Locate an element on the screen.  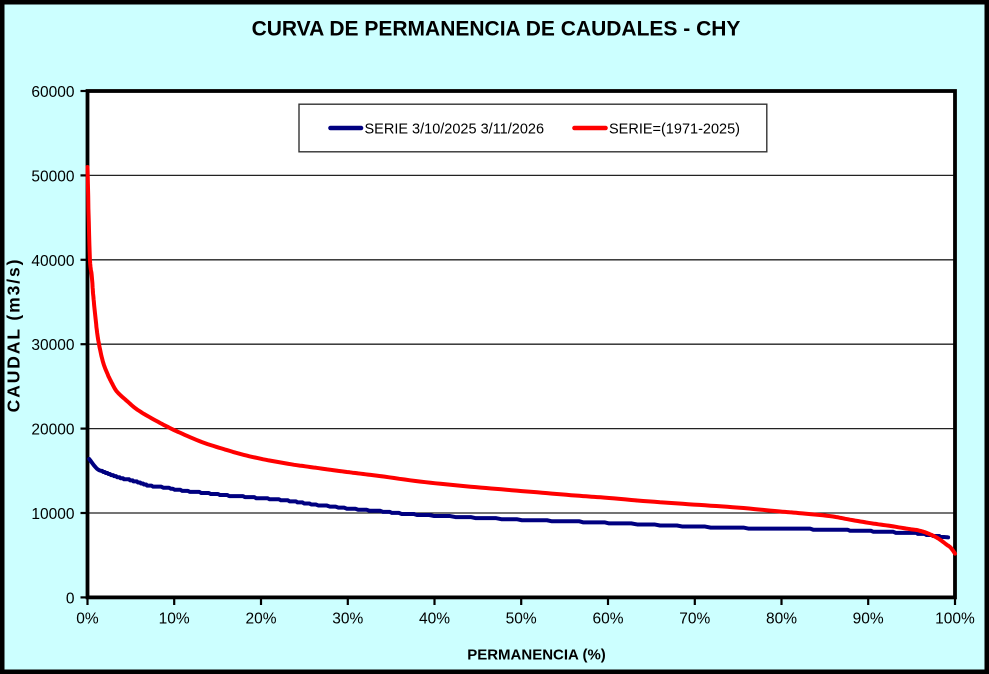
svg-text: 0% is located at coordinates (87, 619).